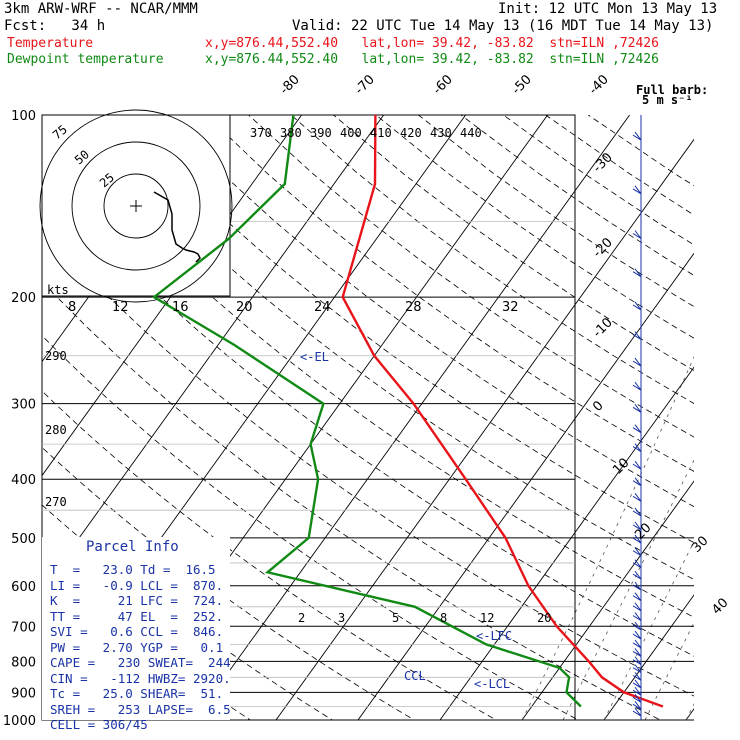 The image size is (740, 740). Describe the element at coordinates (136, 628) in the screenshot. I see `parcel-info-box` at that location.